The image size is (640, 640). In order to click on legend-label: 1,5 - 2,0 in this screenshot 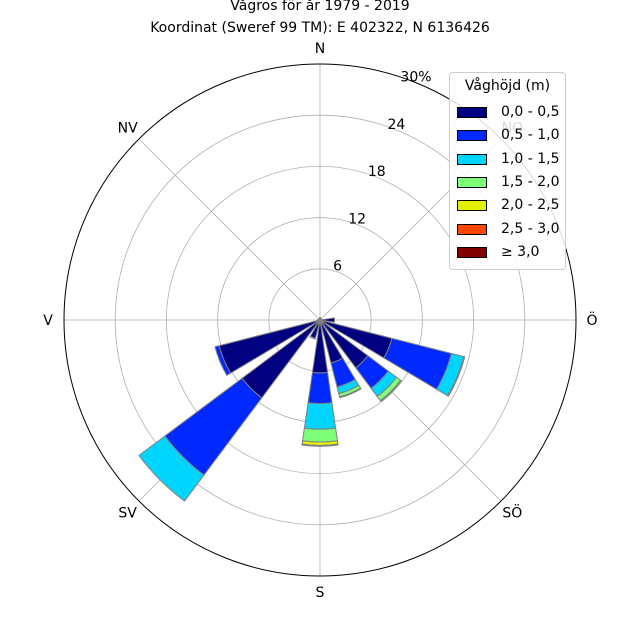, I will do `click(530, 181)`.